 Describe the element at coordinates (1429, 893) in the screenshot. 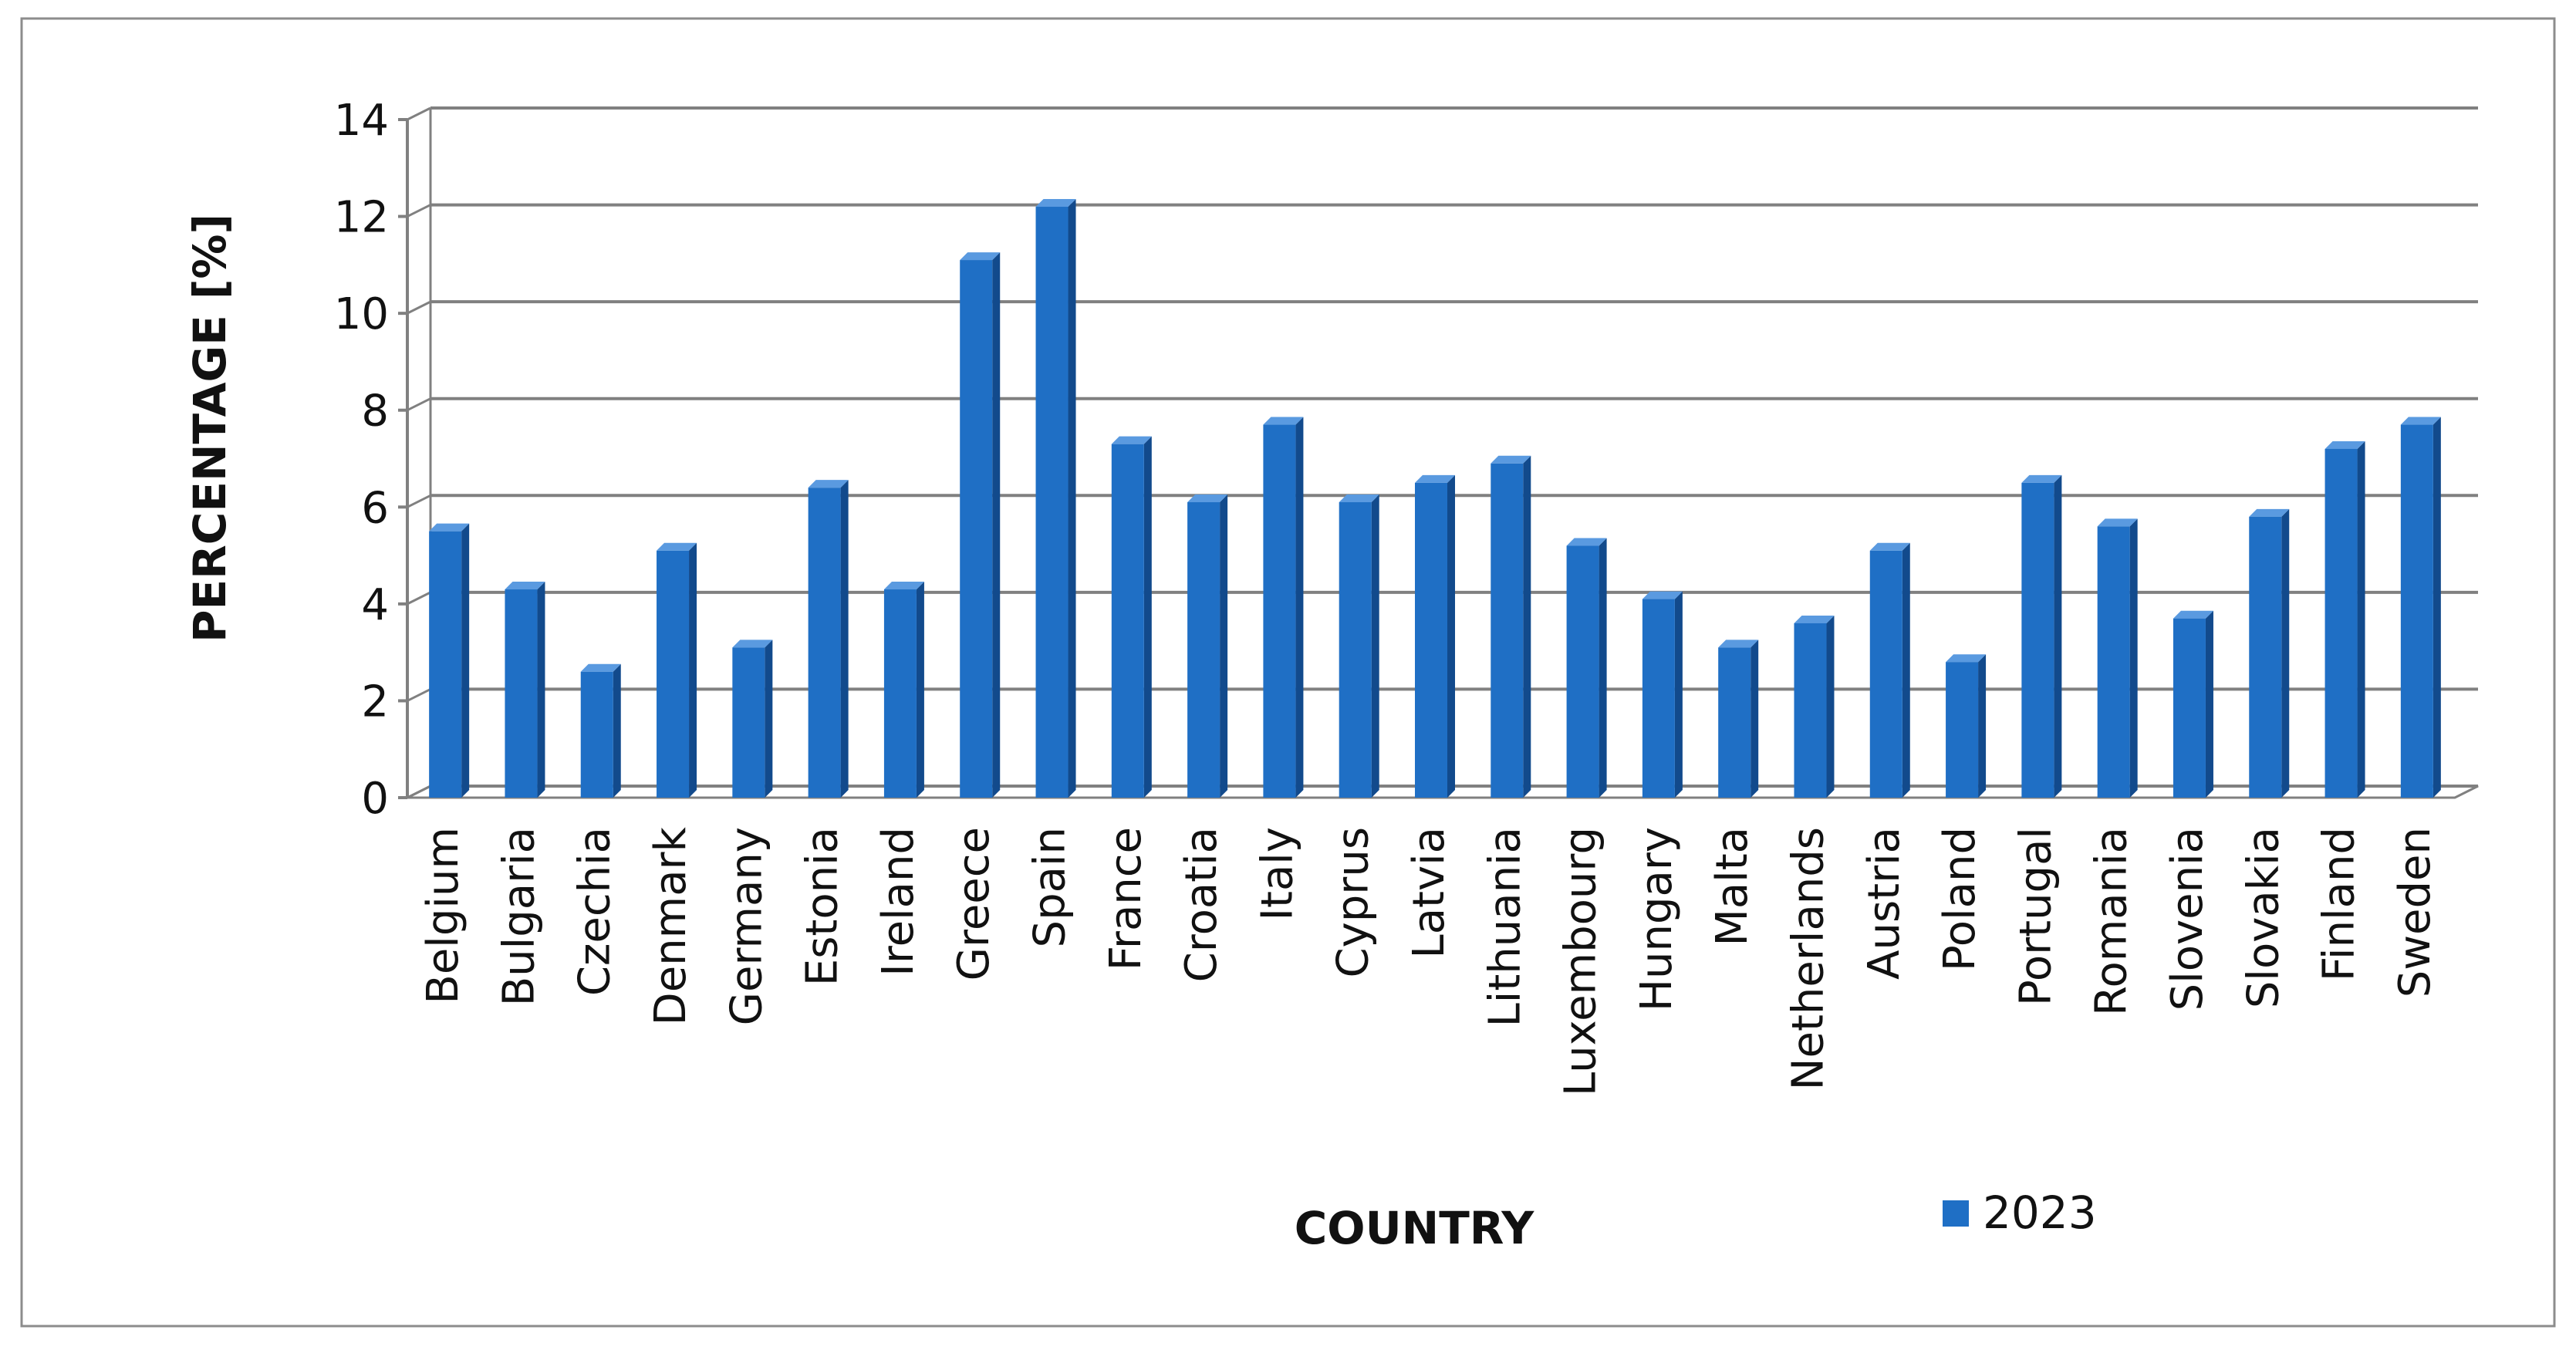

I see `x-tick-label: Latvia` at that location.